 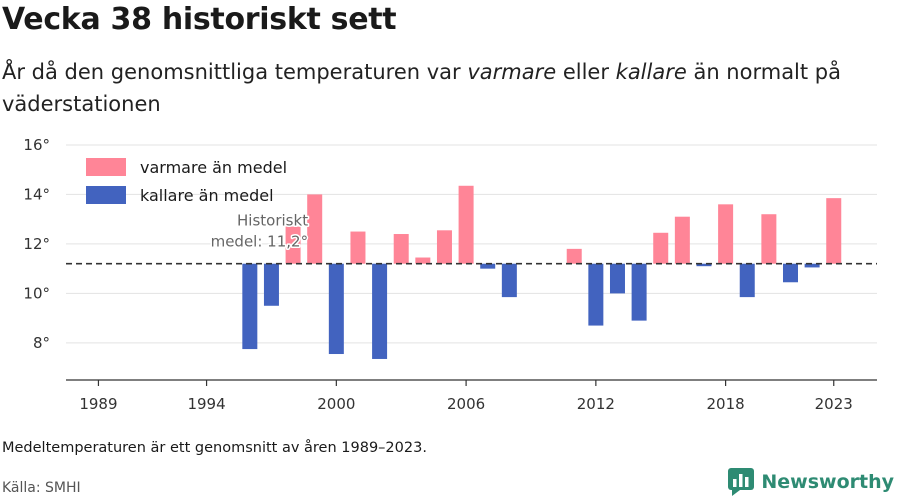 What do you see at coordinates (466, 404) in the screenshot?
I see `x-tick-label: 2006` at bounding box center [466, 404].